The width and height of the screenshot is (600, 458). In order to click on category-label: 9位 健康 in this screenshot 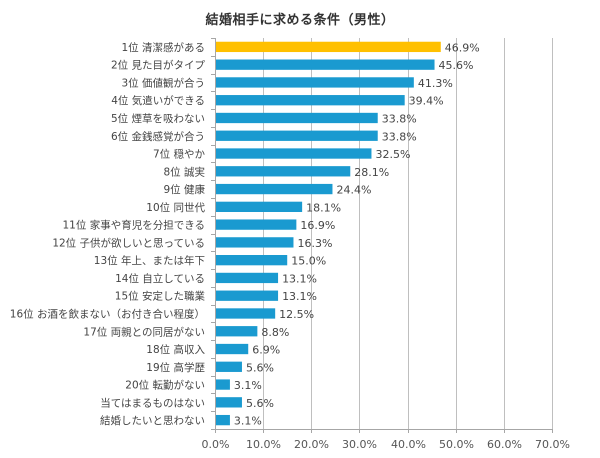, I will do `click(184, 189)`.